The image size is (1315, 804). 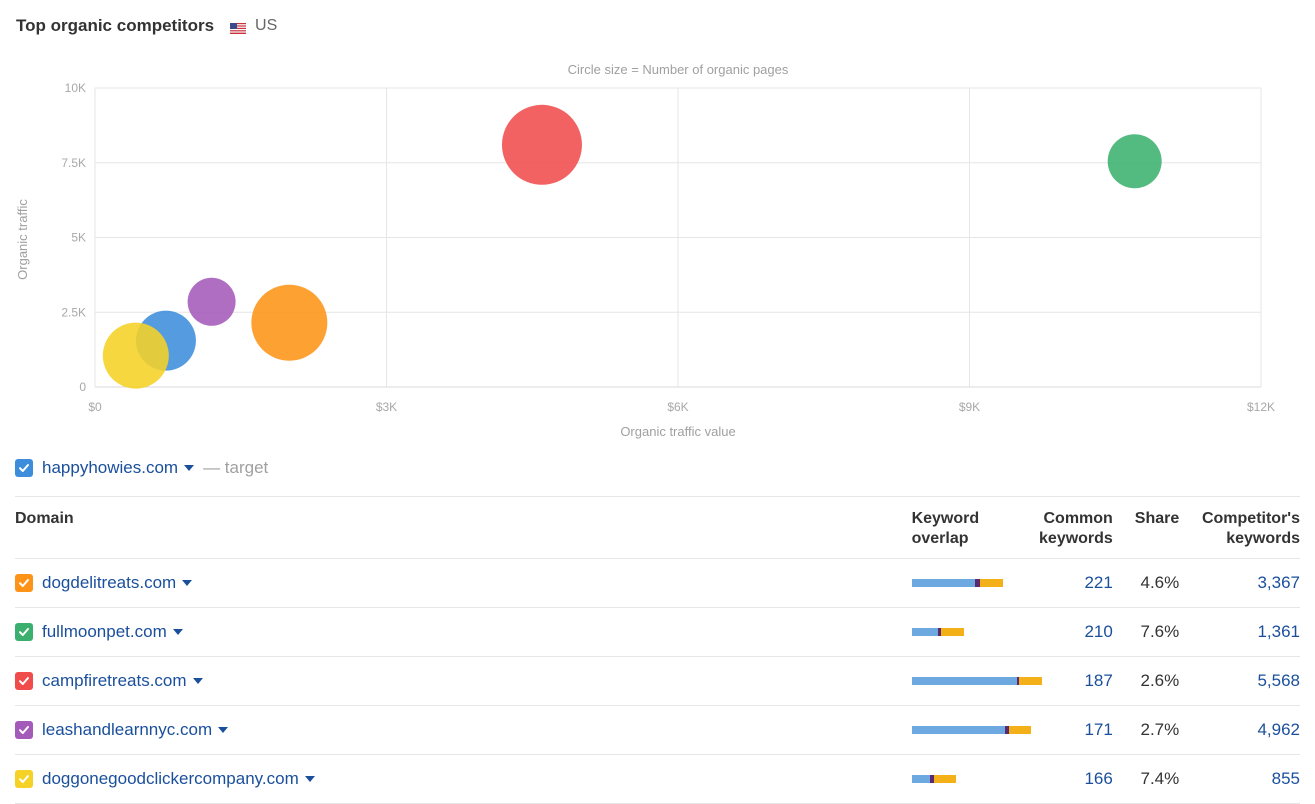 I want to click on share-cell: 7.6%, so click(x=1146, y=632).